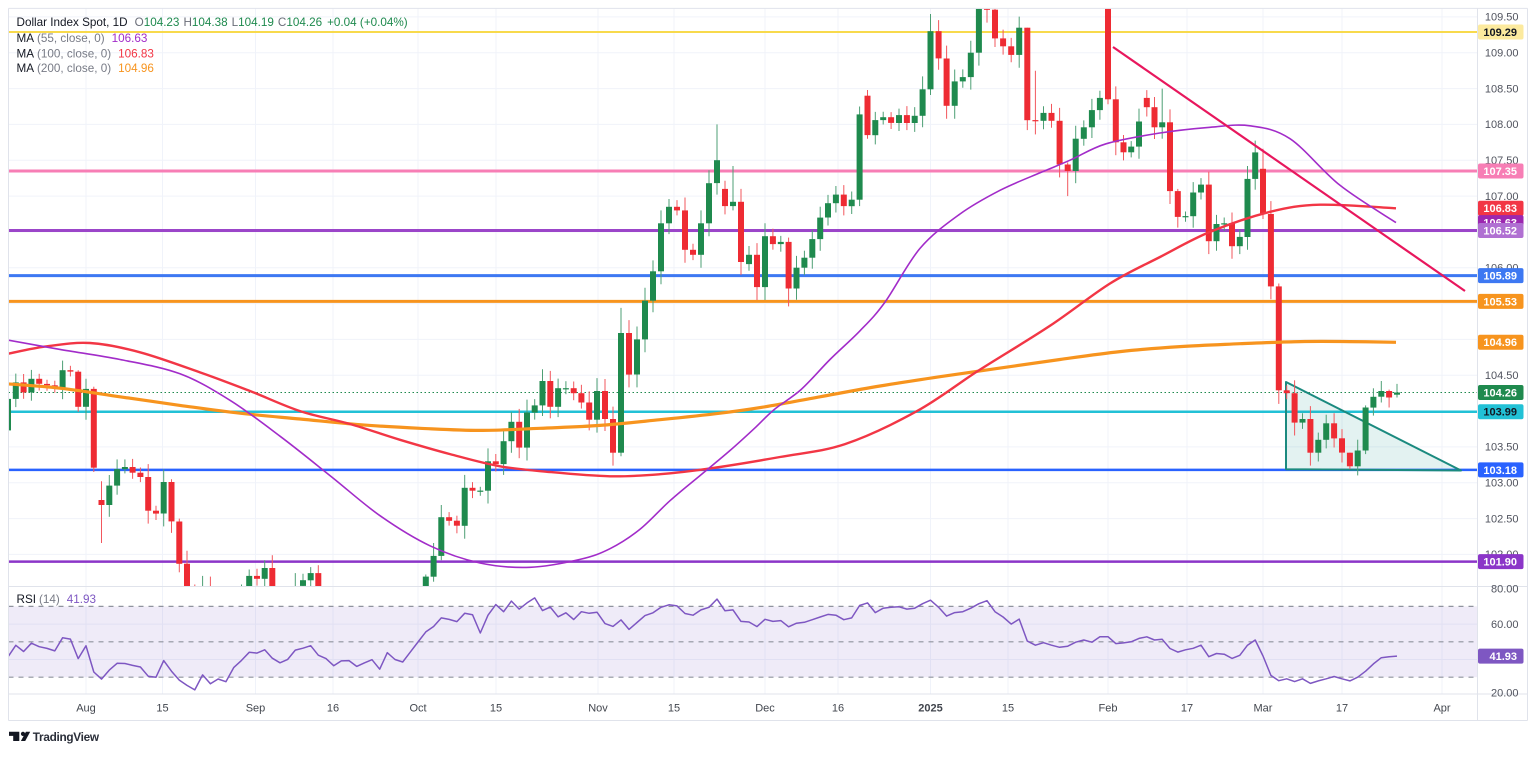  Describe the element at coordinates (1505, 693) in the screenshot. I see `svg-text: 20.00` at that location.